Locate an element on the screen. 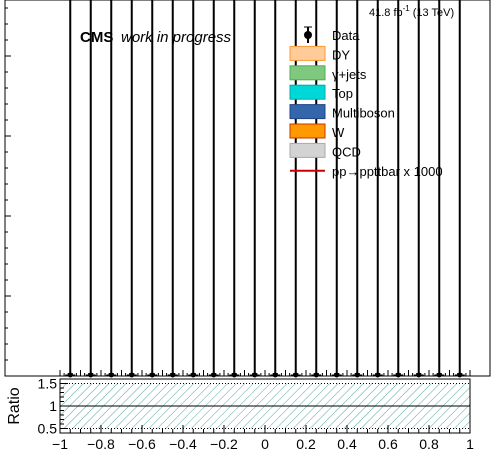 This screenshot has height=472, width=496. legend-label: Data is located at coordinates (346, 35).